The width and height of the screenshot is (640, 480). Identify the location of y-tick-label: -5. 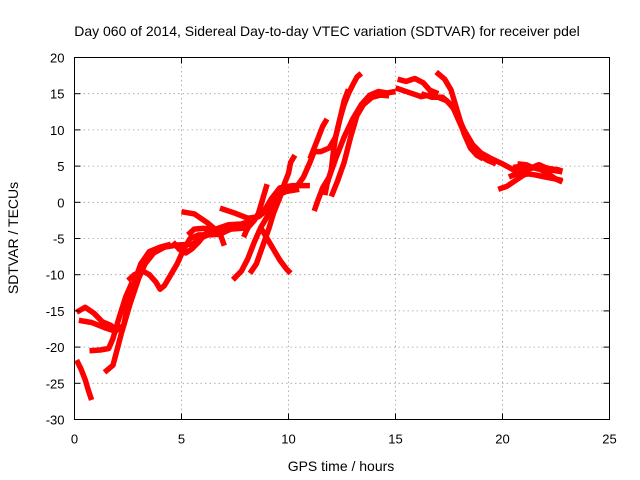
(59, 239).